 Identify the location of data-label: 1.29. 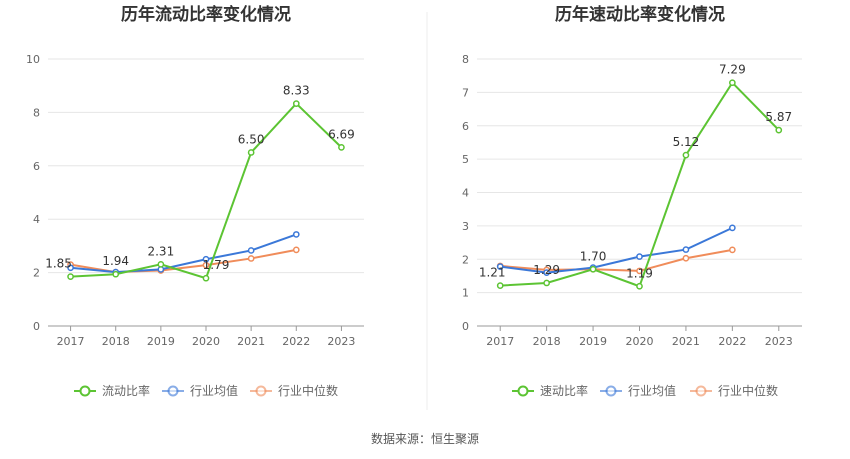
(546, 270).